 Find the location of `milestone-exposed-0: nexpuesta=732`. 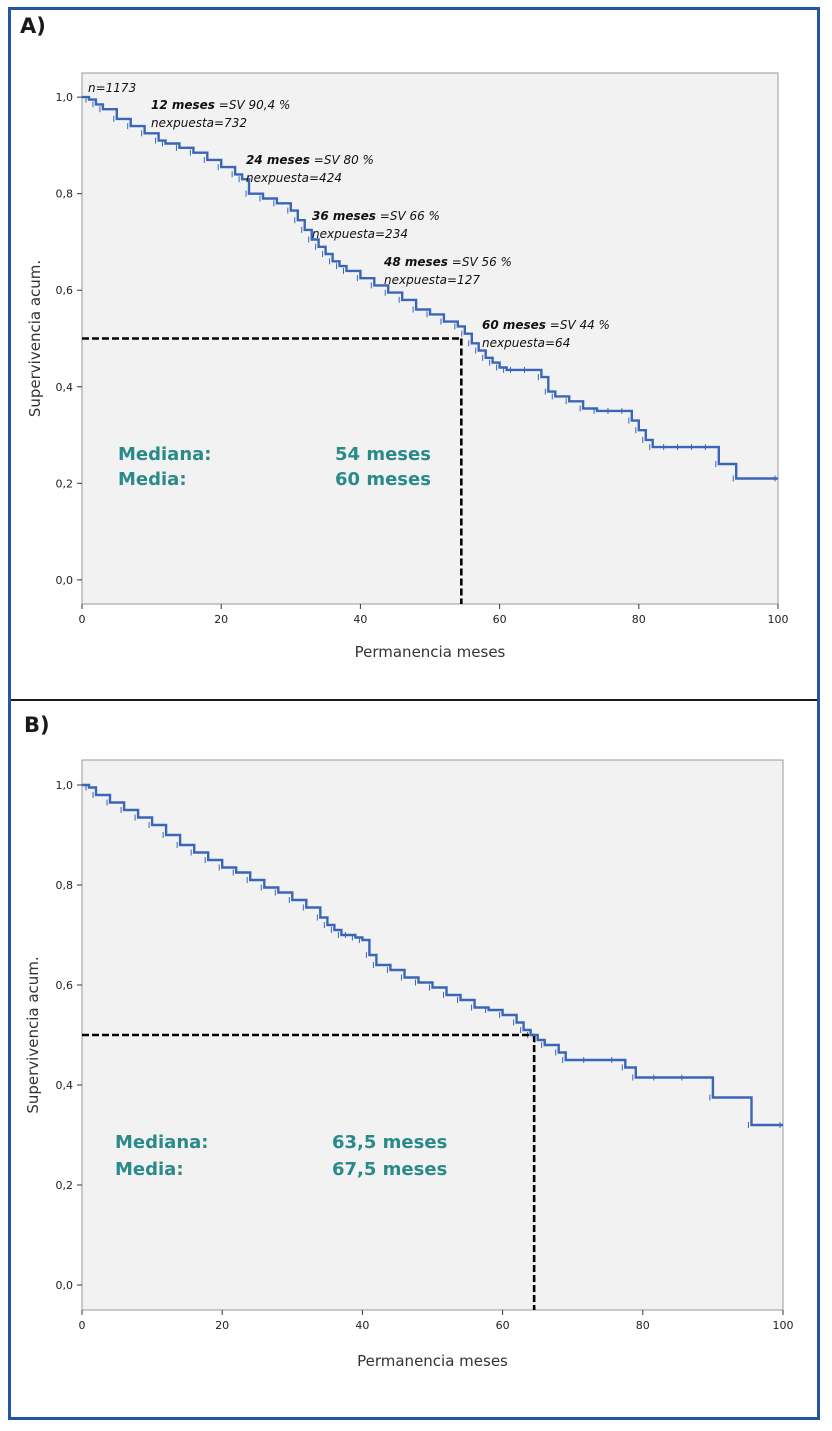

milestone-exposed-0: nexpuesta=732 is located at coordinates (199, 123).